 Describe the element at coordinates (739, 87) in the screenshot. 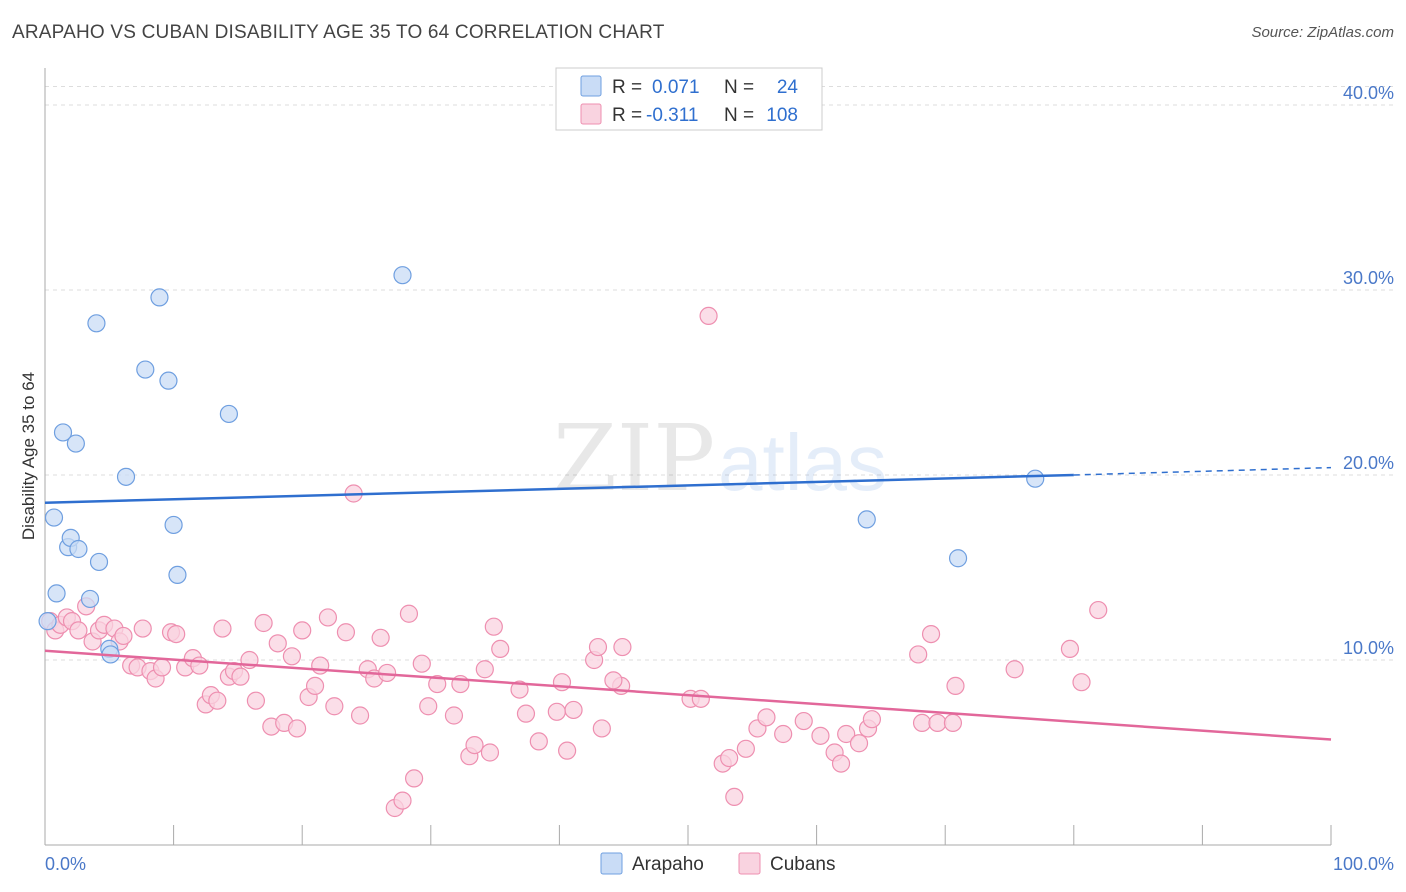

I see `arapaho-n-label: N =` at that location.